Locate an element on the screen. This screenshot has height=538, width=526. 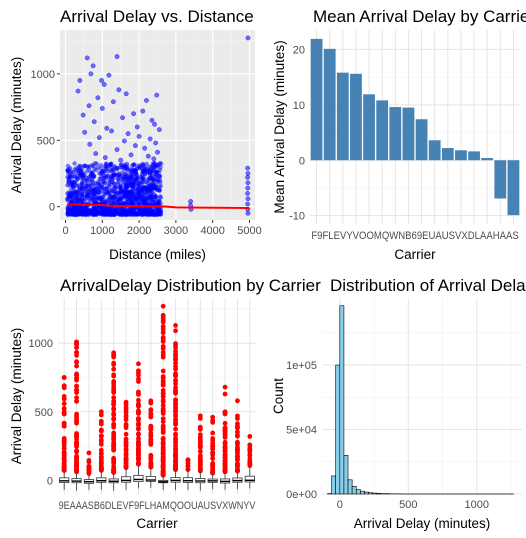
x-tick-label: 0 is located at coordinates (340, 505).